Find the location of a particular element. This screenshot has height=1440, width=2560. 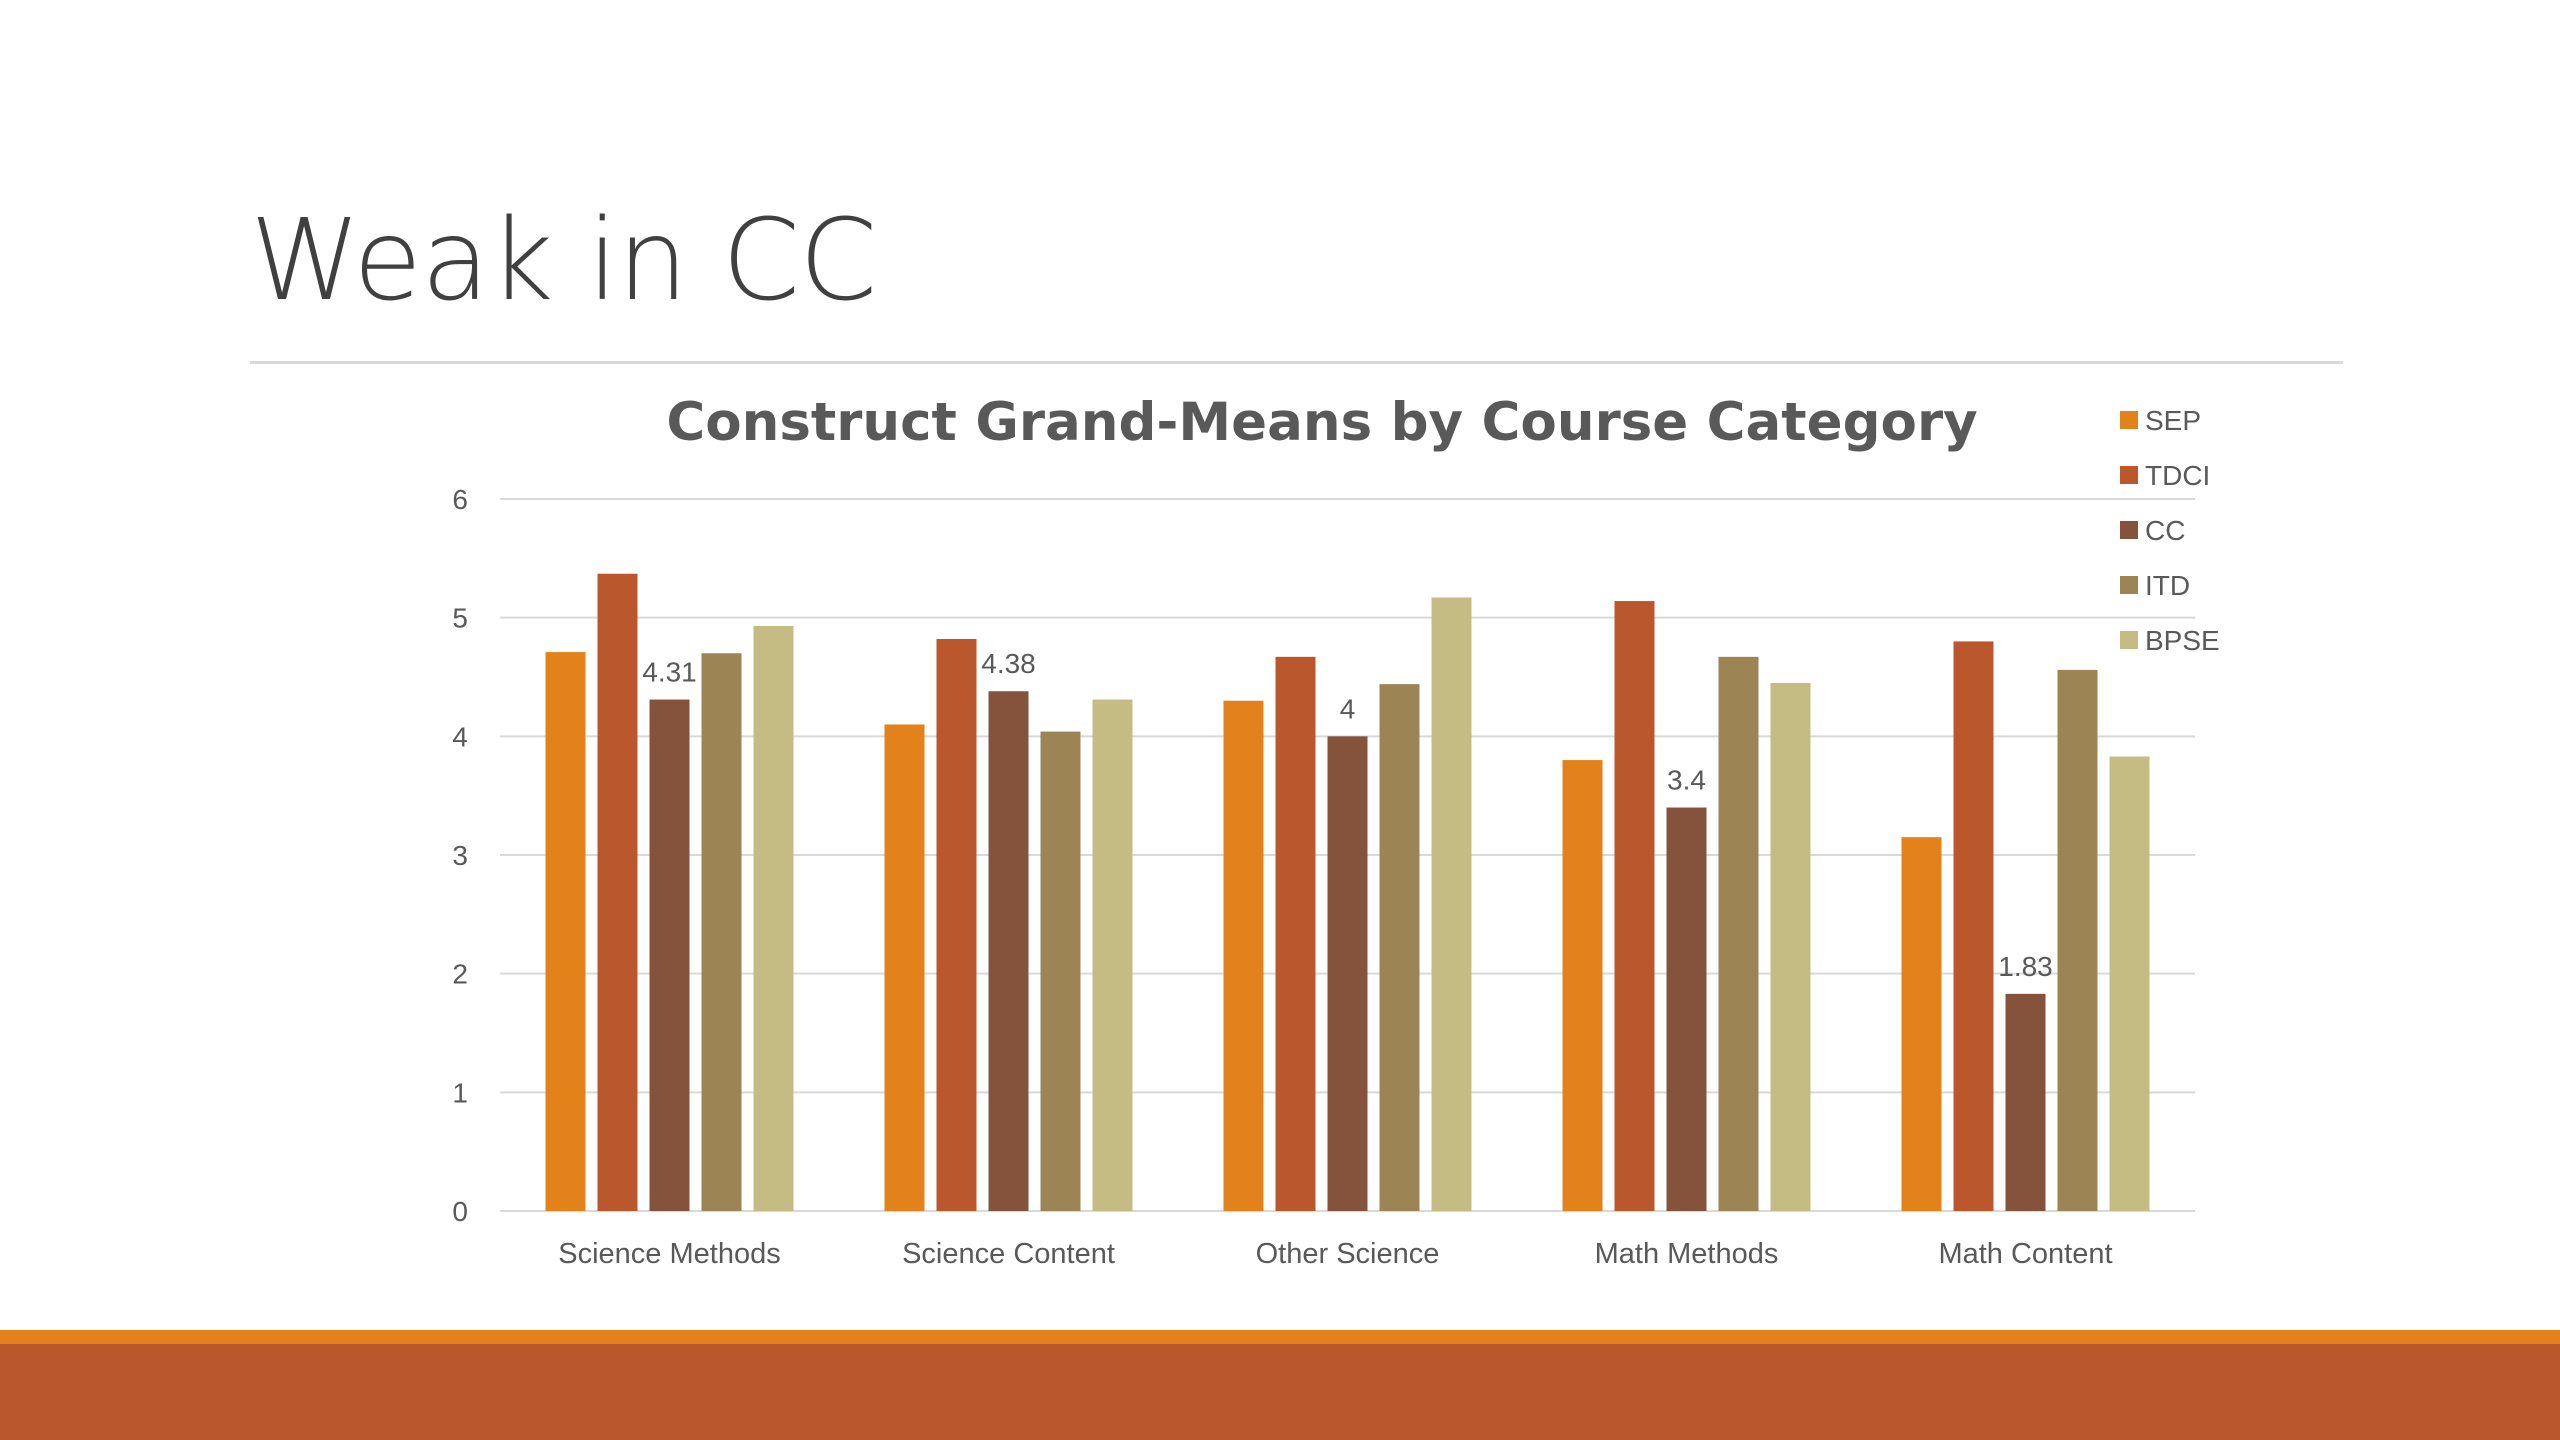

legend: SEP TDCI CC ITD BPSE is located at coordinates (2170, 530).